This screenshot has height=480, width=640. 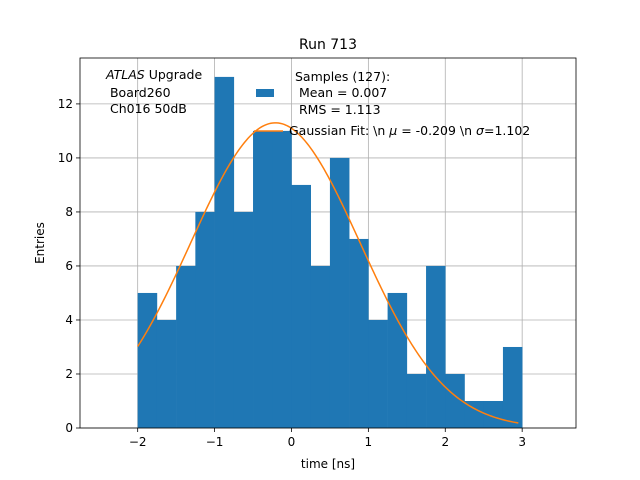 I want to click on y-ticks: 0 2 4 6 8 10 12, so click(x=69, y=266).